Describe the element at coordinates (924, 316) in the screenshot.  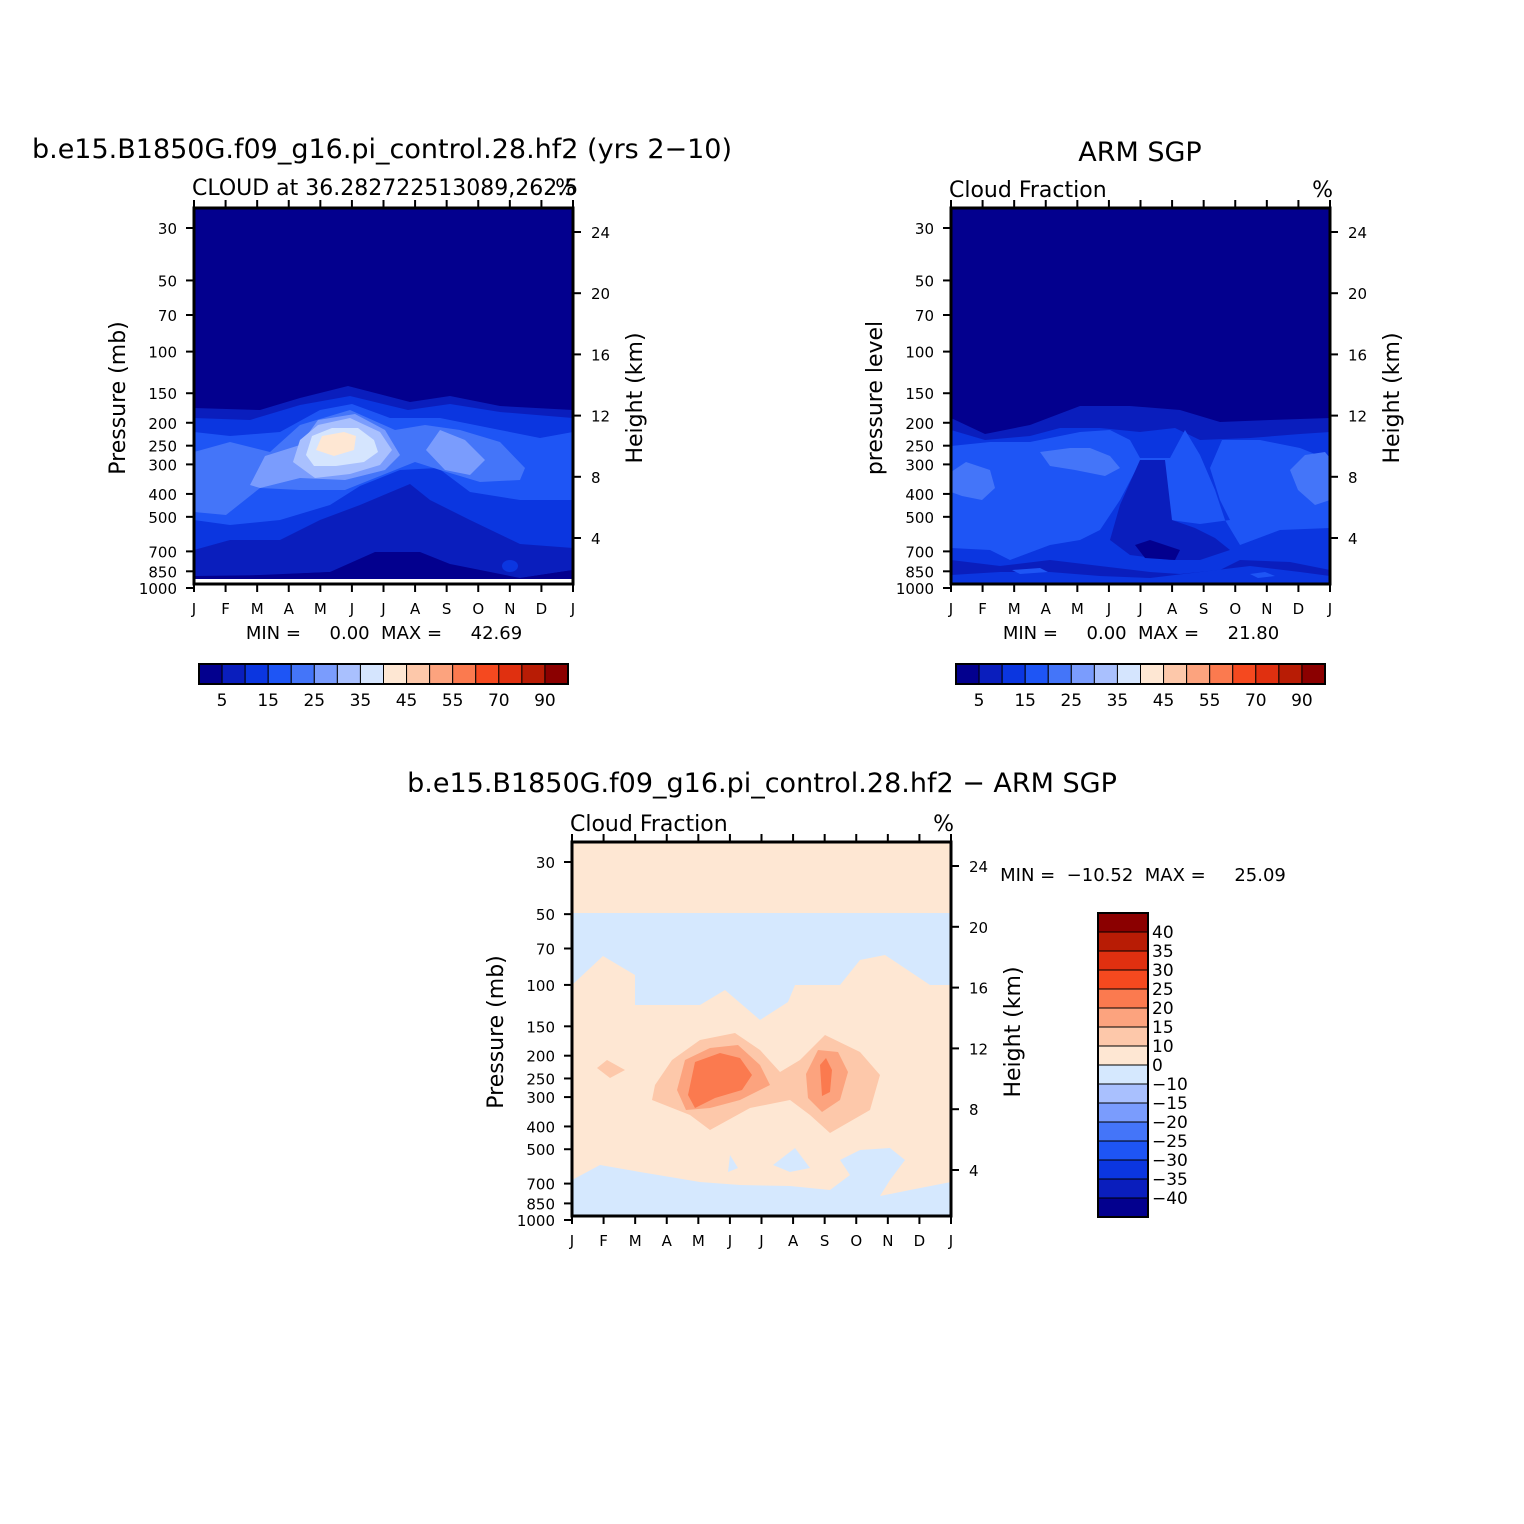
I see `obs-ytick-label: 70` at that location.